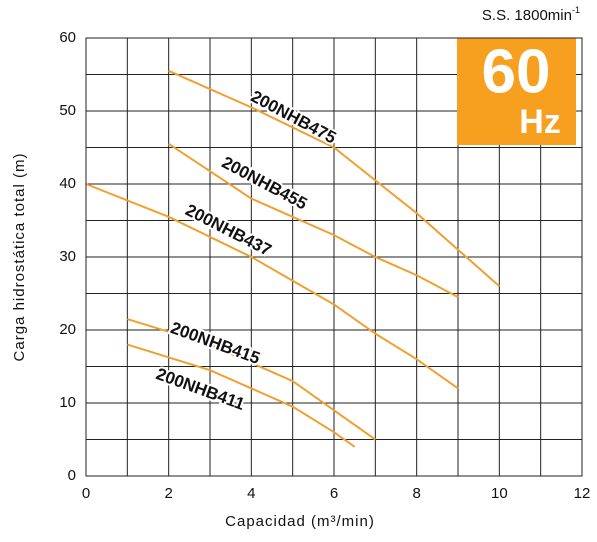 The width and height of the screenshot is (597, 542). I want to click on y-axis-label: Carga hidrostática total (m), so click(19, 257).